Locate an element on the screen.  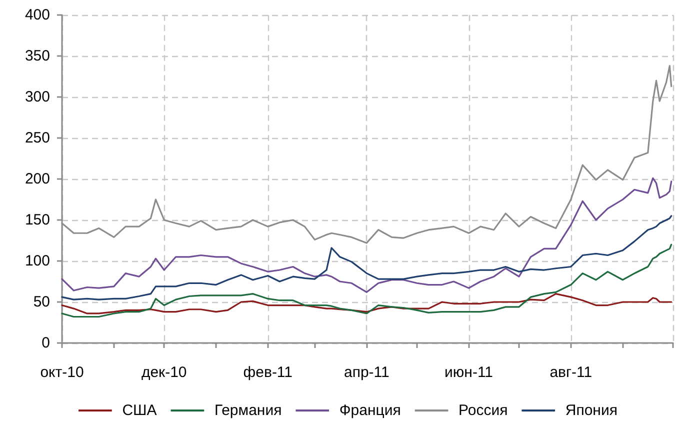
line-series is located at coordinates (366, 303).